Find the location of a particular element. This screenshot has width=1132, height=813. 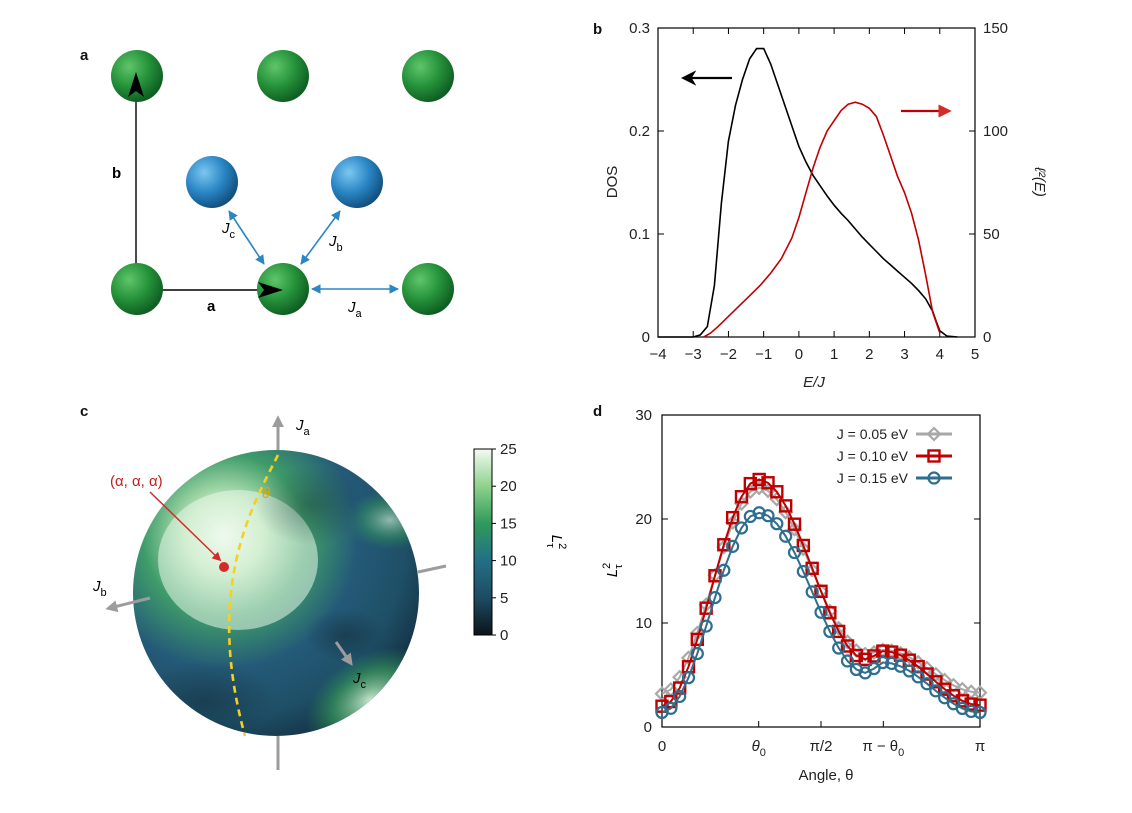

panel-a: a b a Jc Jb Ja is located at coordinates (267, 183).